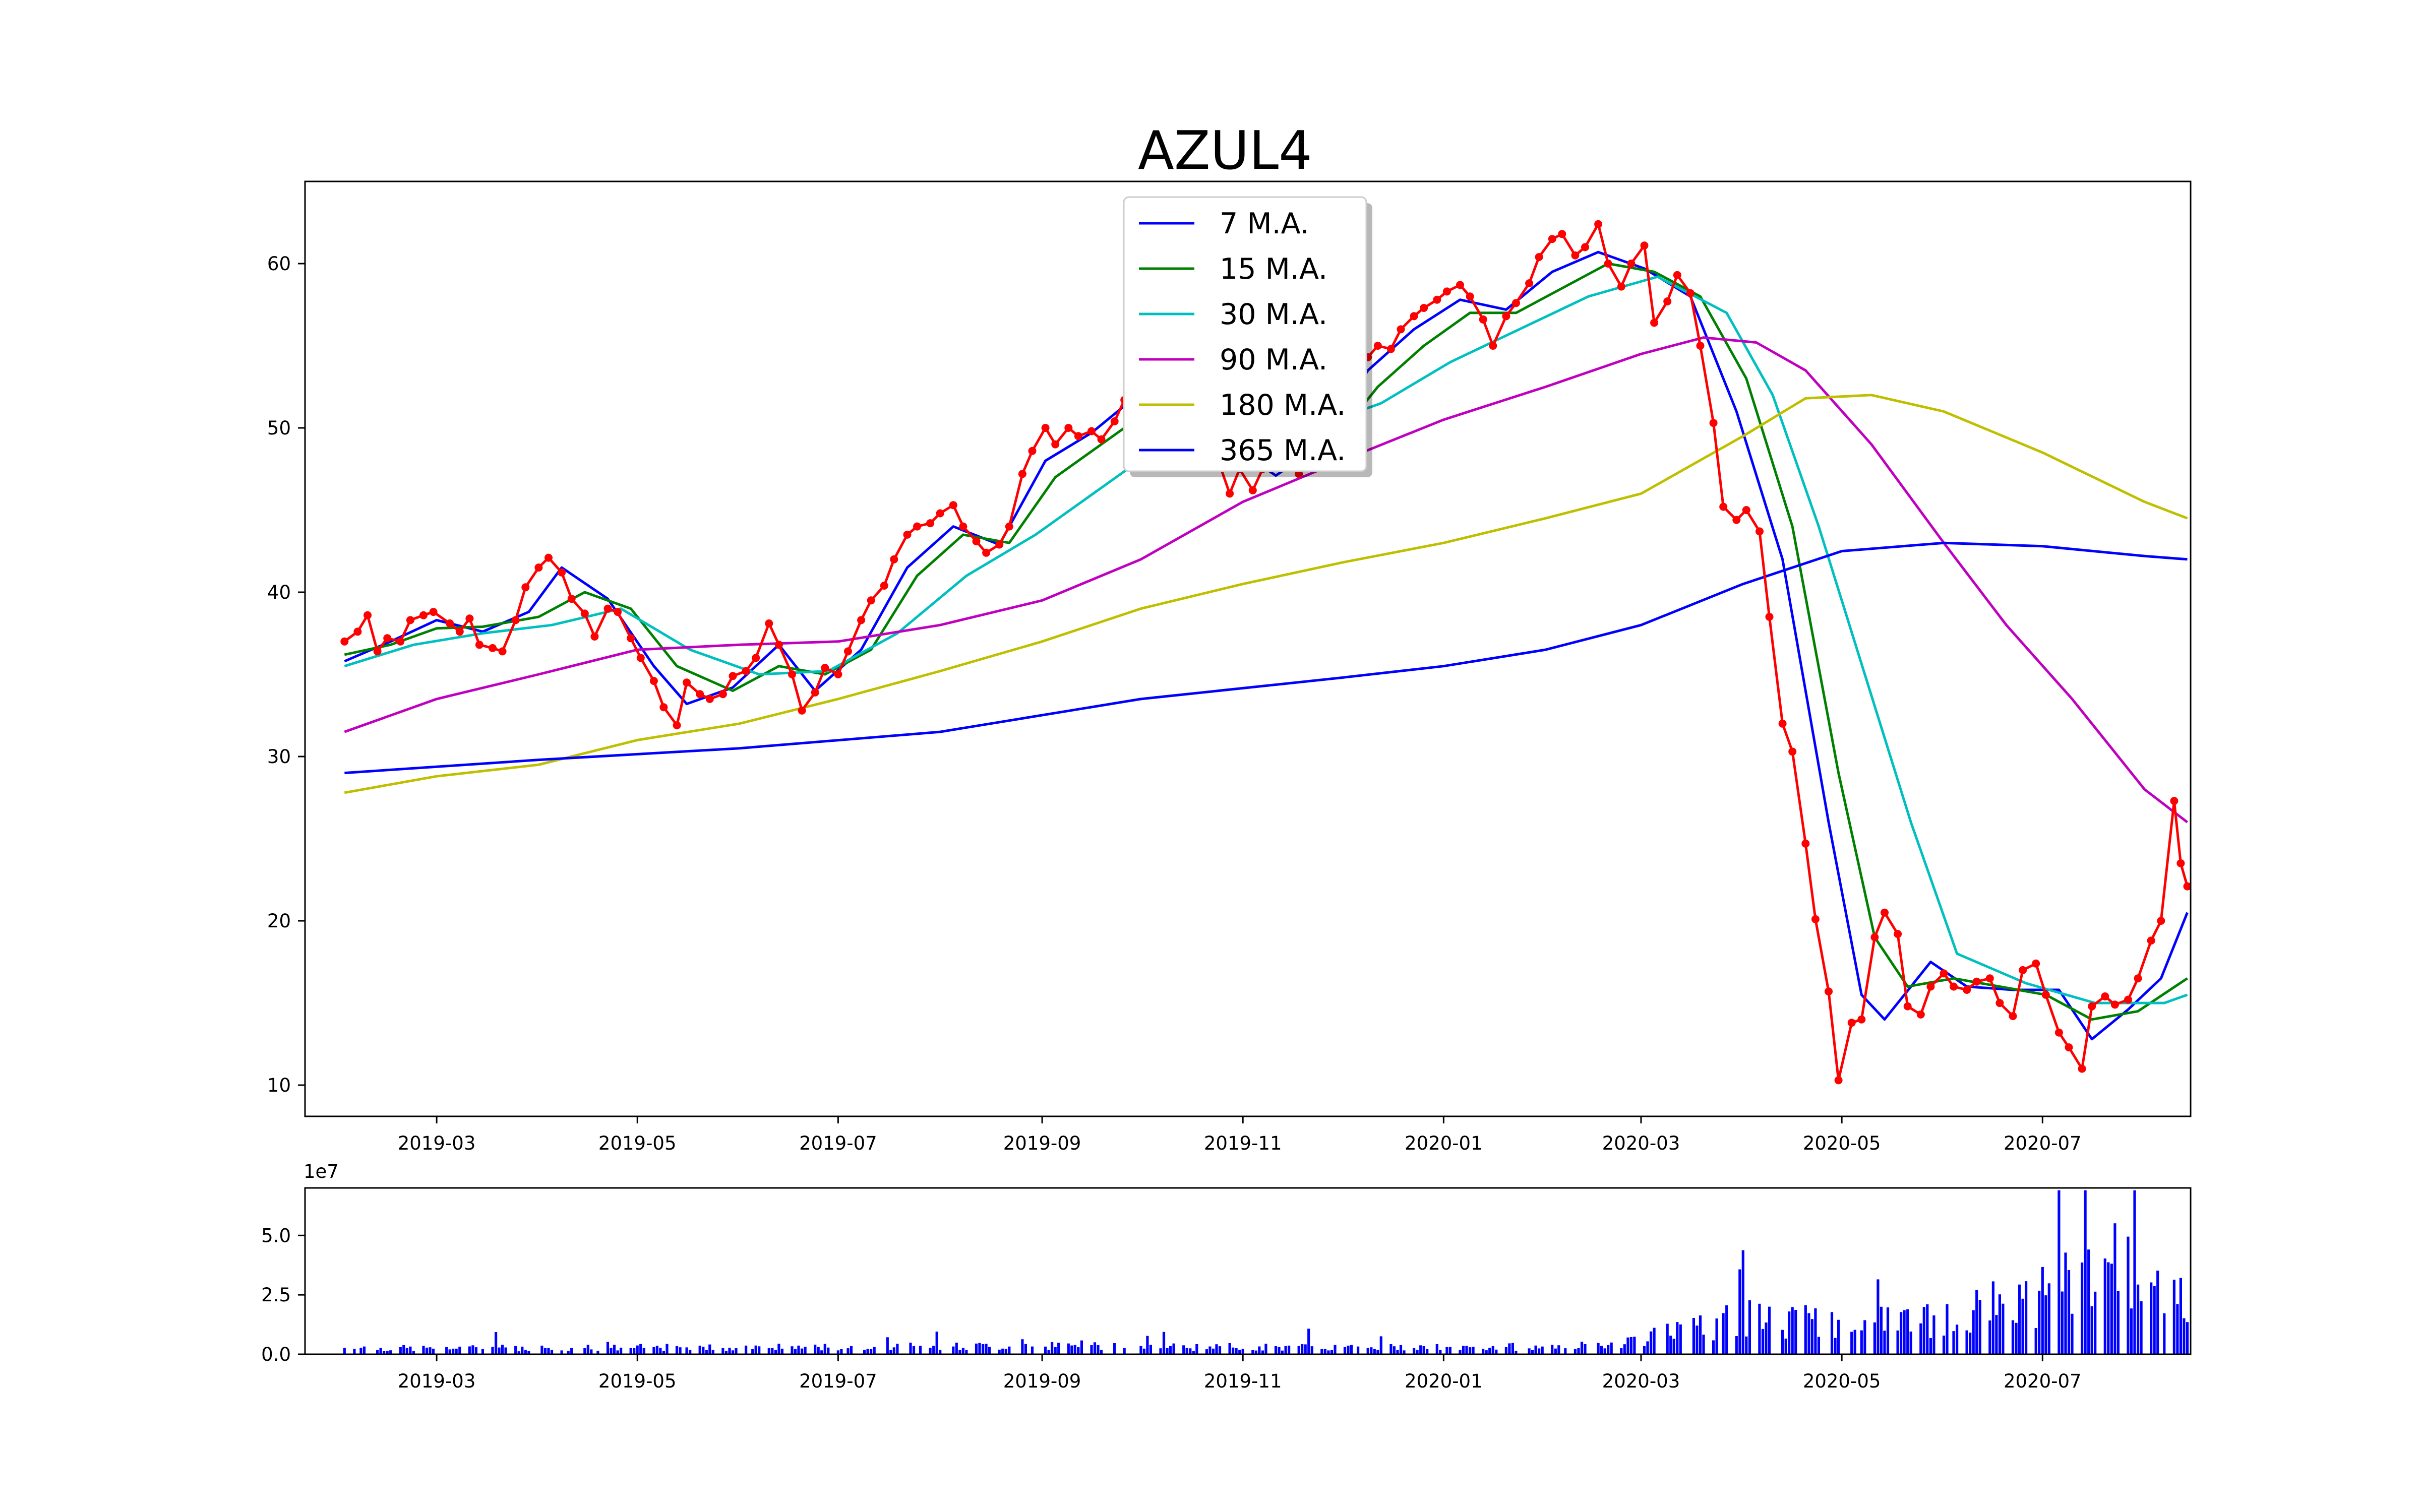  Describe the element at coordinates (1266, 1272) in the screenshot. I see `volume-bars` at that location.